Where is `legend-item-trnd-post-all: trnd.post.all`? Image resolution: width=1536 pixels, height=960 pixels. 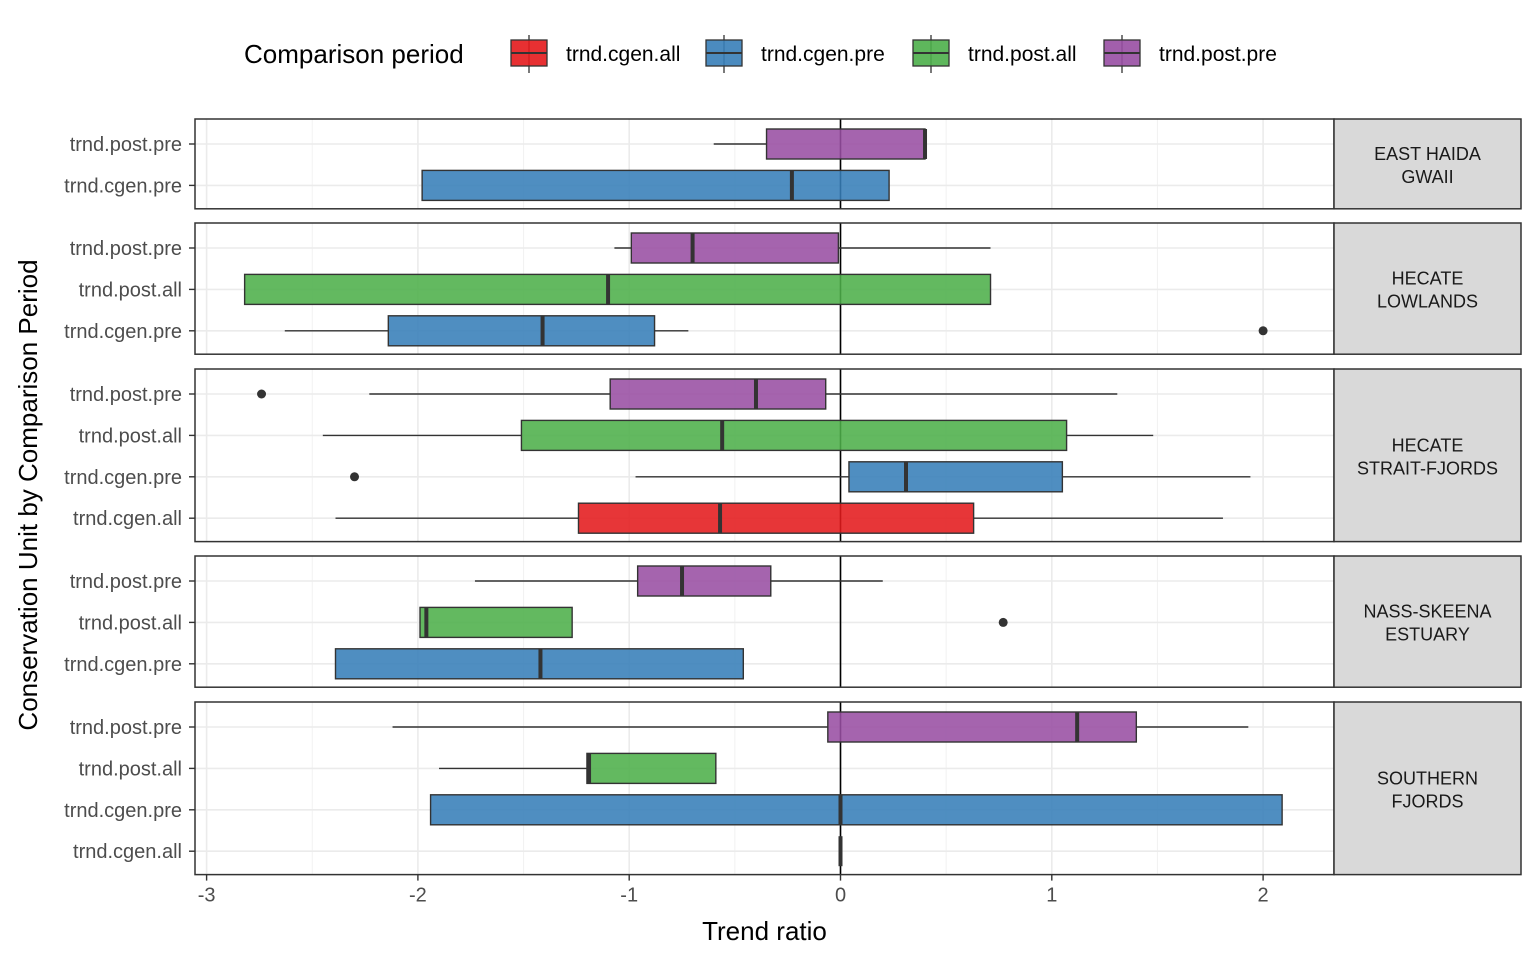 legend-item-trnd-post-all: trnd.post.all is located at coordinates (994, 54).